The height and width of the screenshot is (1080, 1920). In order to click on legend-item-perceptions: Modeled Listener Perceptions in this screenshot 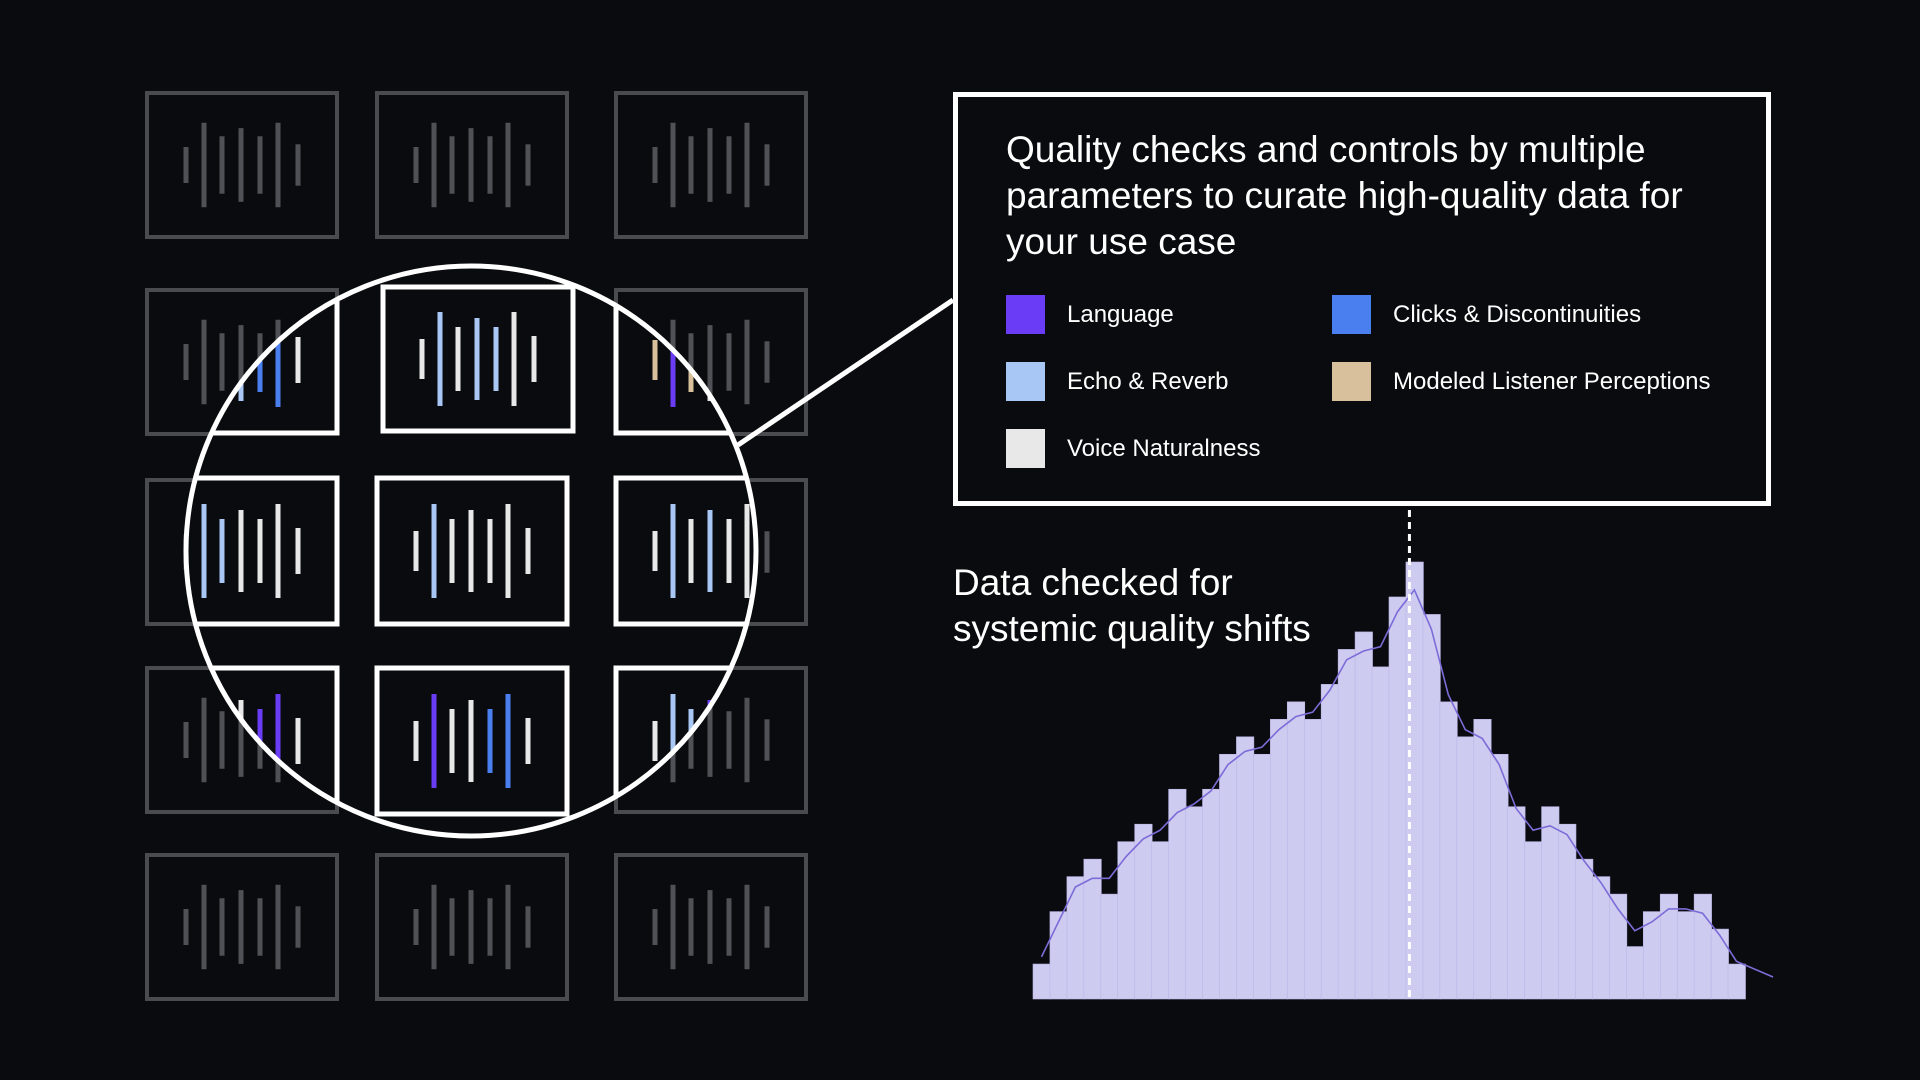, I will do `click(1521, 381)`.